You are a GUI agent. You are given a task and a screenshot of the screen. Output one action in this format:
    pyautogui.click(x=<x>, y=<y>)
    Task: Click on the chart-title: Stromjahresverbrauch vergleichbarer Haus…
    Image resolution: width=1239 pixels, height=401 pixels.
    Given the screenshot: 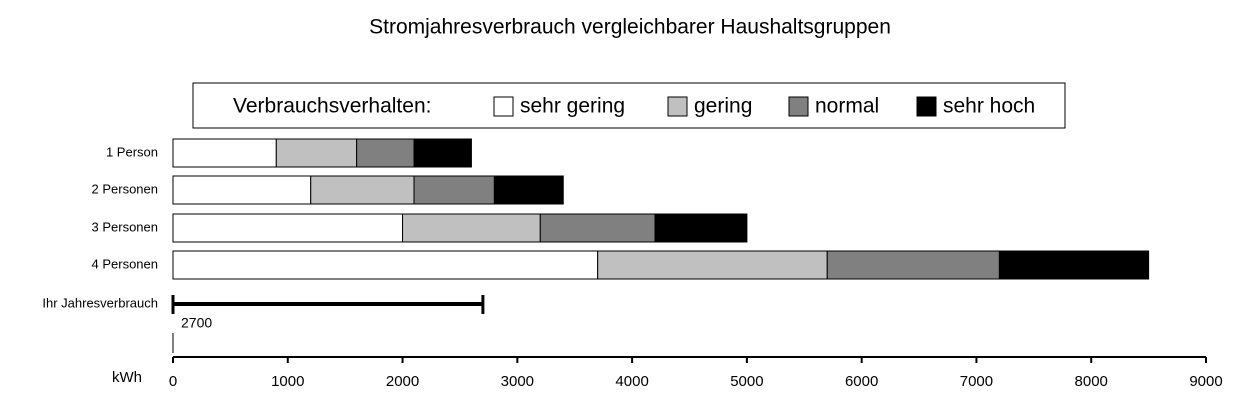 What is the action you would take?
    pyautogui.click(x=630, y=27)
    